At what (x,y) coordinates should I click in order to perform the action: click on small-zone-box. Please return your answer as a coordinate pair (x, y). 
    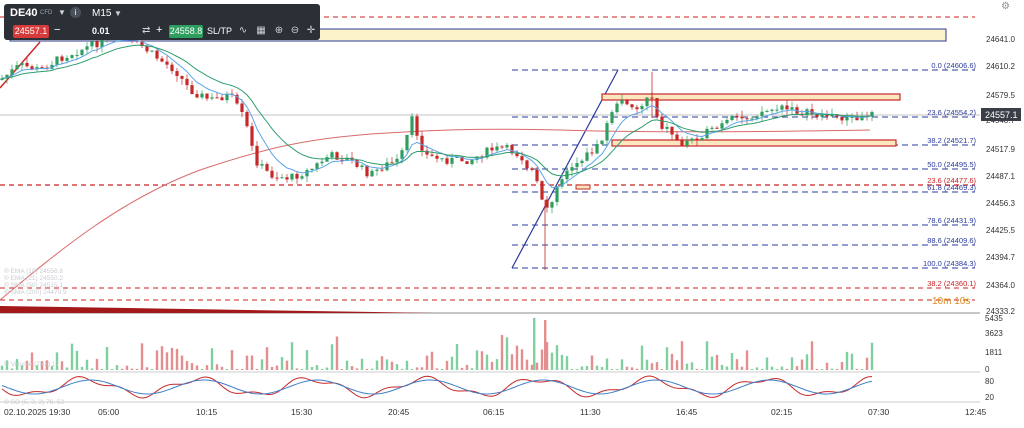
    Looking at the image, I should click on (583, 187).